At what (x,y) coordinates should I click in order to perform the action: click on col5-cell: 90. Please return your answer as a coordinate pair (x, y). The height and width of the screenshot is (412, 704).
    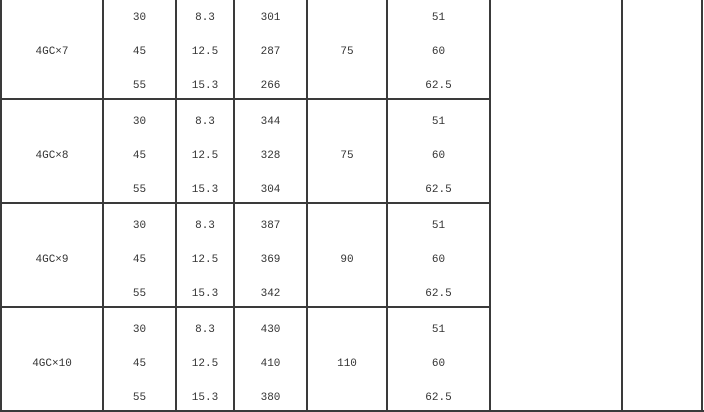
    Looking at the image, I should click on (347, 260).